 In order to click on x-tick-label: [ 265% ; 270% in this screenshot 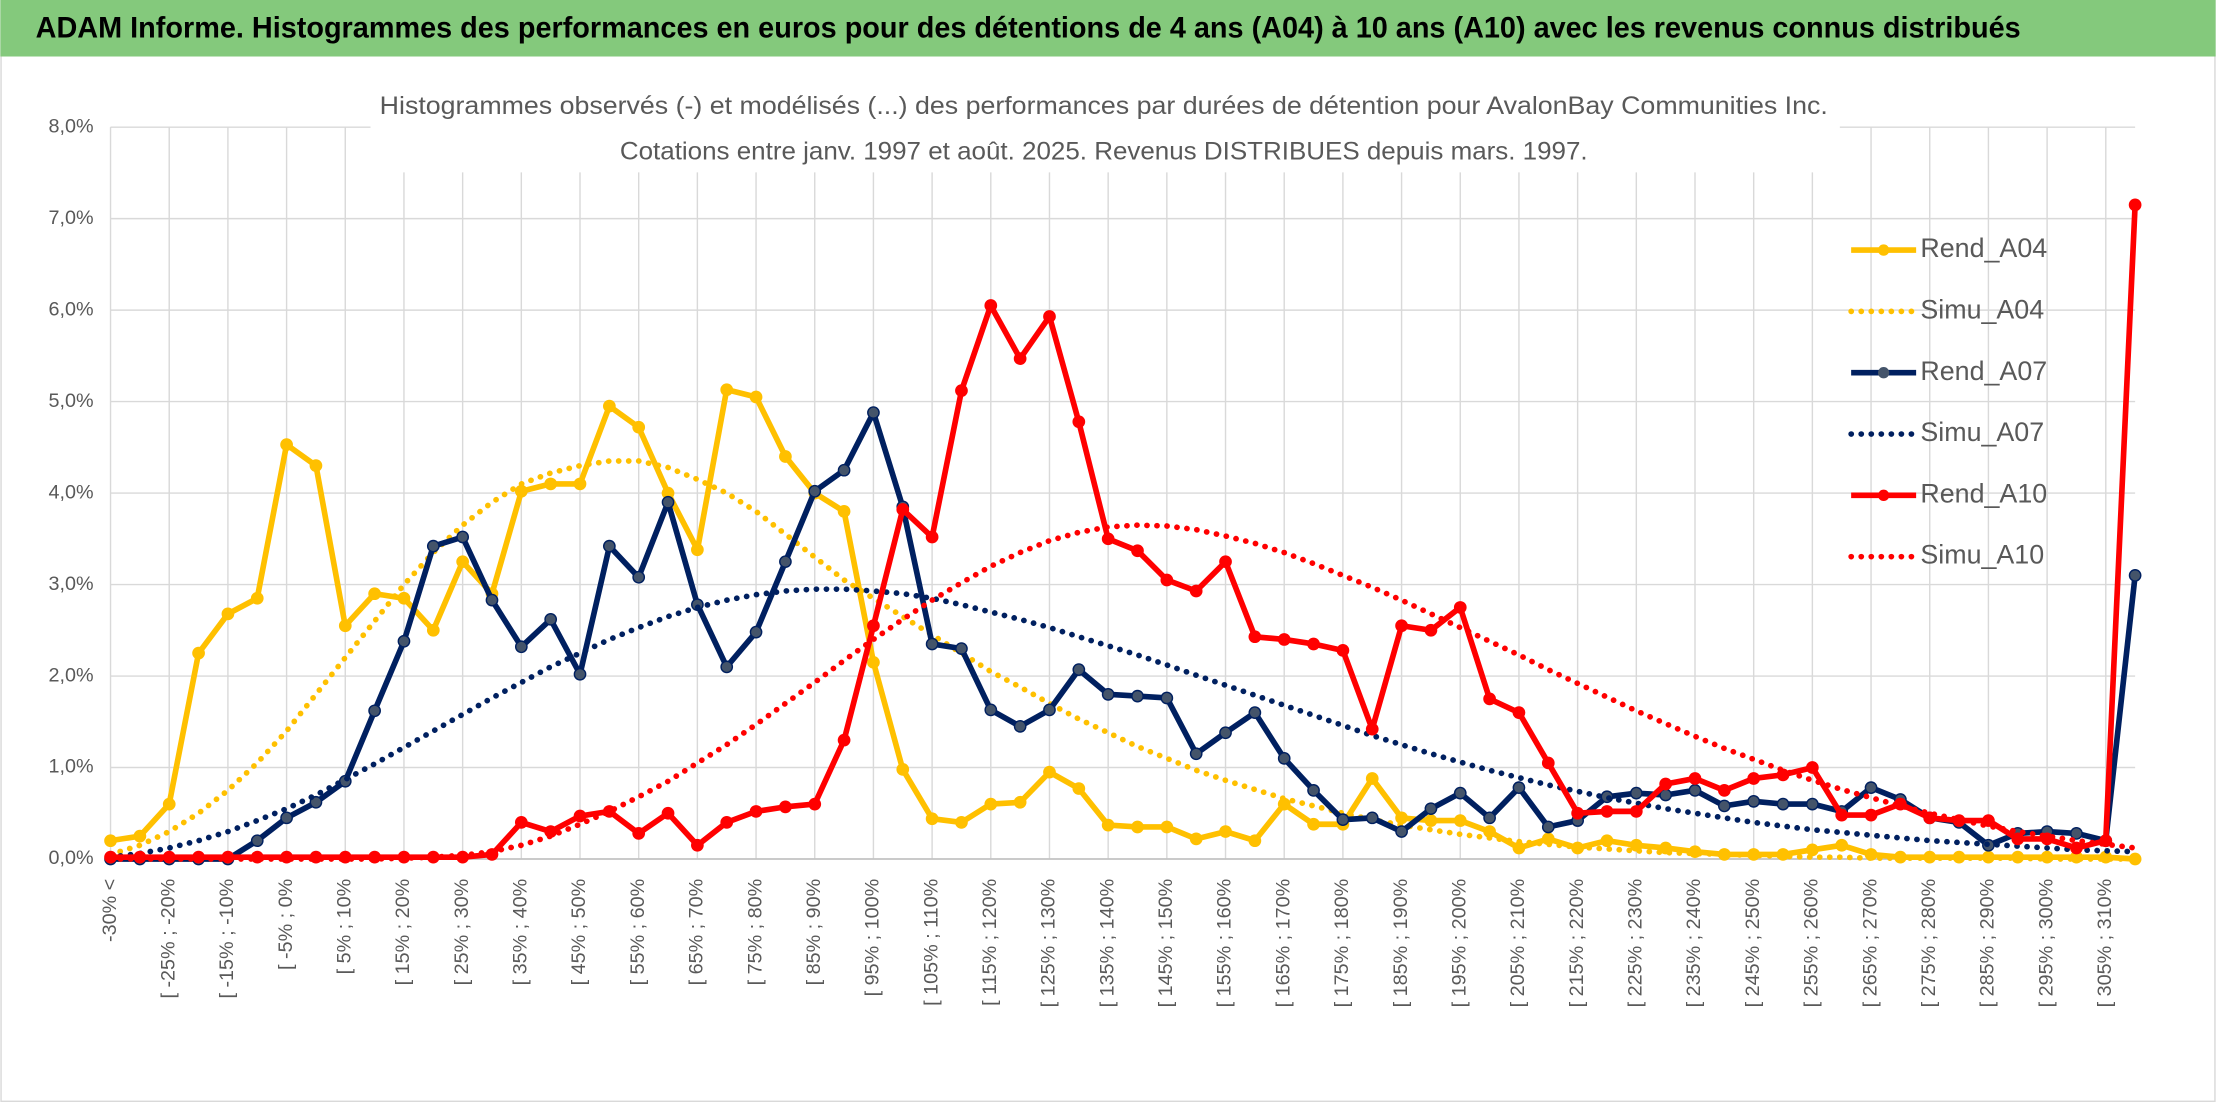, I will do `click(1870, 943)`.